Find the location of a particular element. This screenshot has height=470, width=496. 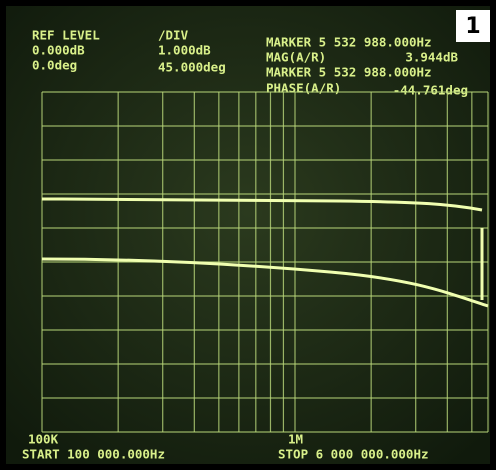

header-text: 0.0deg is located at coordinates (54, 65).